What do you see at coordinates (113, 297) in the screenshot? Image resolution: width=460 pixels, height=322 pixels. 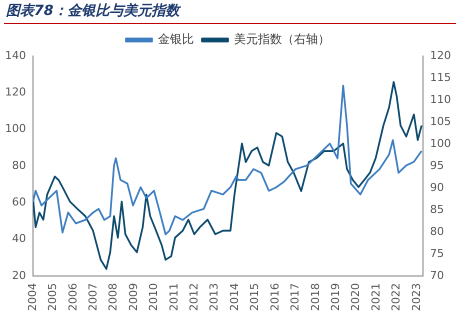 I see `x-tick-label: 2008` at bounding box center [113, 297].